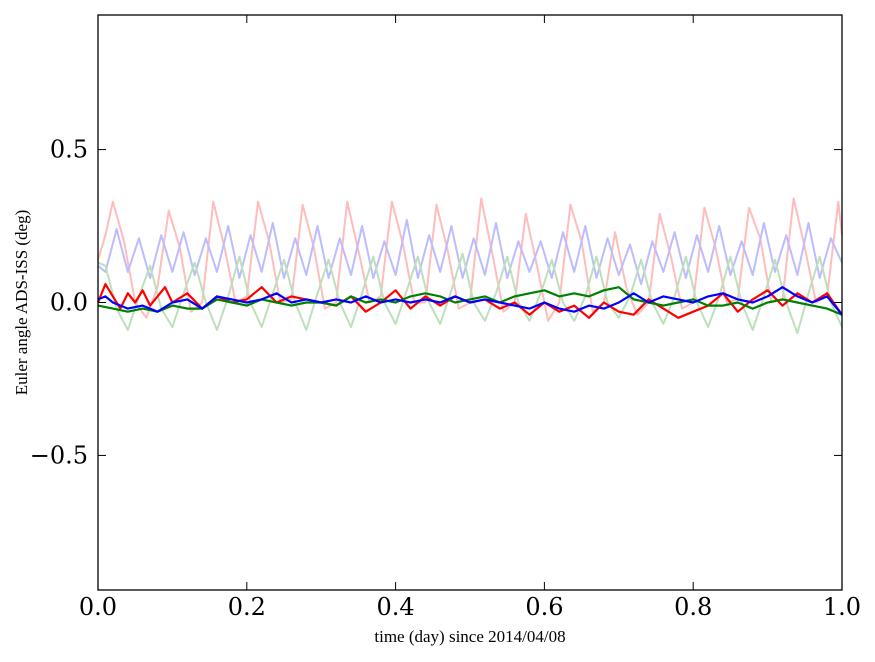  What do you see at coordinates (544, 607) in the screenshot?
I see `x-tick-label: 0.6` at bounding box center [544, 607].